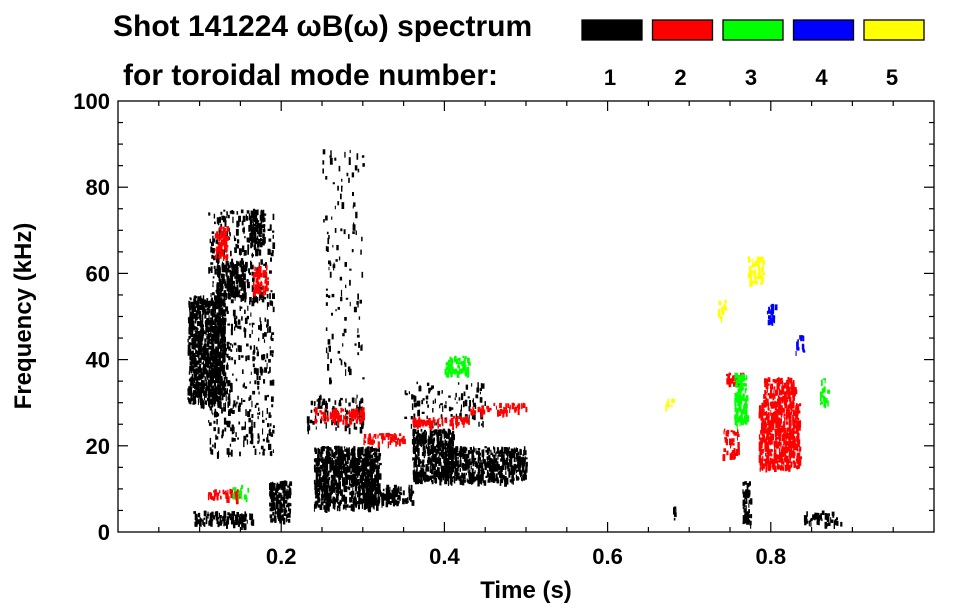 The image size is (963, 615). Describe the element at coordinates (98, 446) in the screenshot. I see `y-tick-label: 20` at that location.